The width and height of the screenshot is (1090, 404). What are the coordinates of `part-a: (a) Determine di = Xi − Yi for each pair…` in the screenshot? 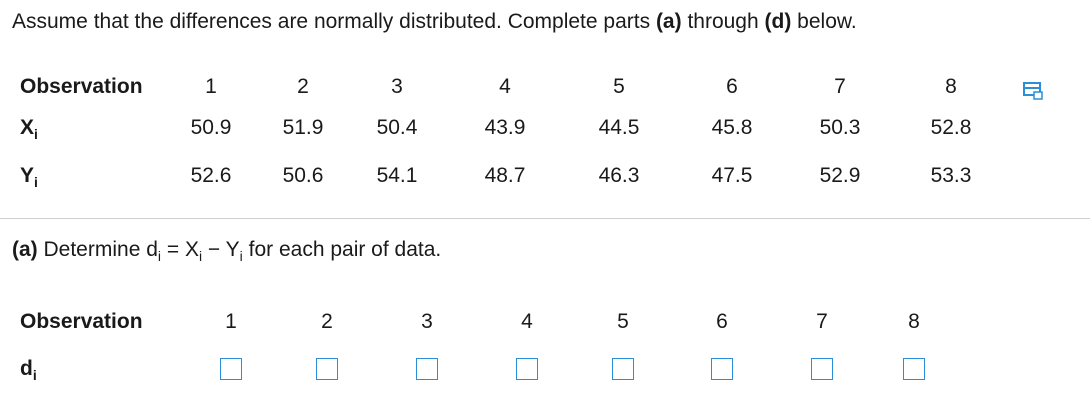 It's located at (227, 251).